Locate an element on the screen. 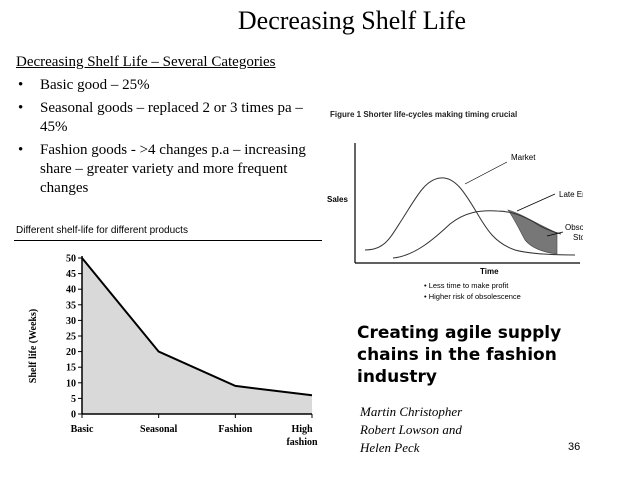 This screenshot has width=638, height=479. x-tick-label: Fashion is located at coordinates (235, 429).